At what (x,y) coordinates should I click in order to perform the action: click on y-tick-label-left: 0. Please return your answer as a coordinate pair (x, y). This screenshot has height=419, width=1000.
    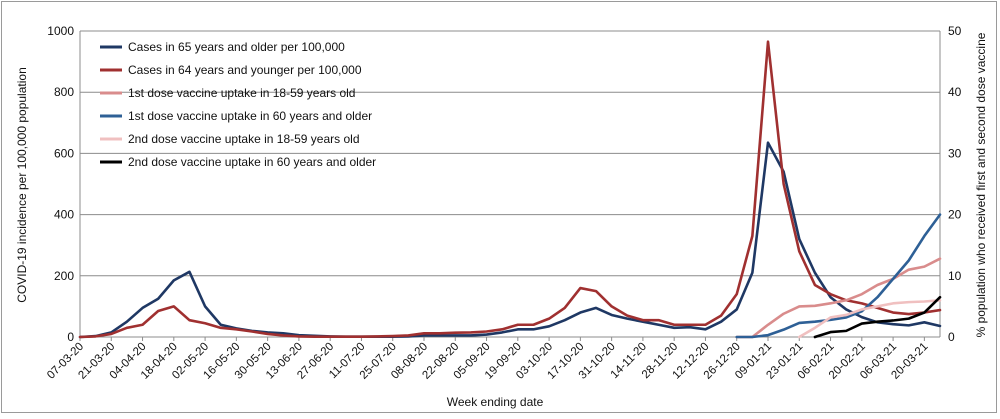
    Looking at the image, I should click on (70, 337).